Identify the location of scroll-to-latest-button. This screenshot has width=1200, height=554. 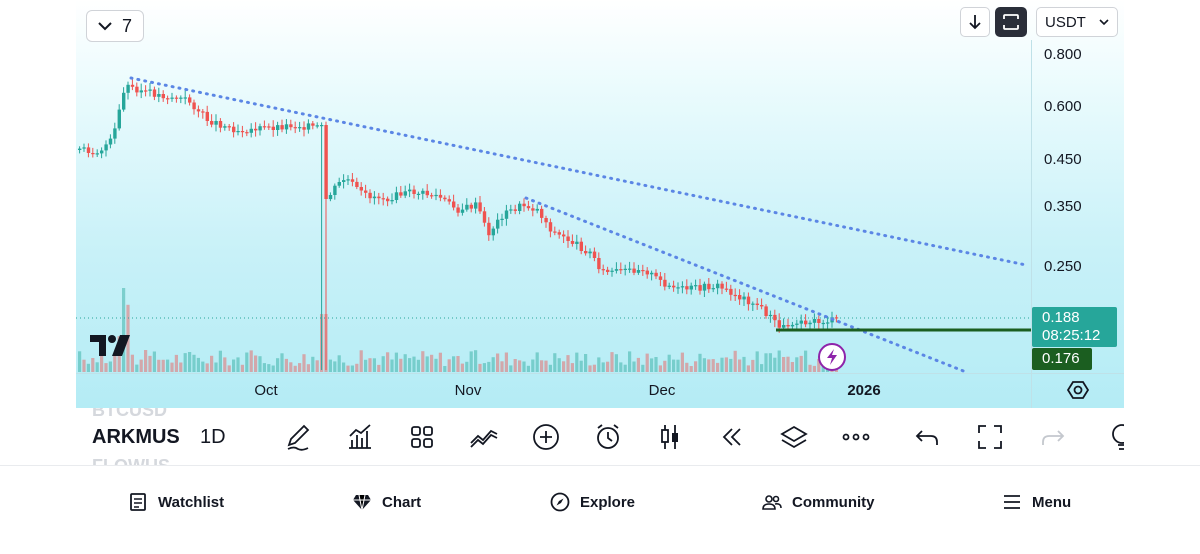
(975, 22).